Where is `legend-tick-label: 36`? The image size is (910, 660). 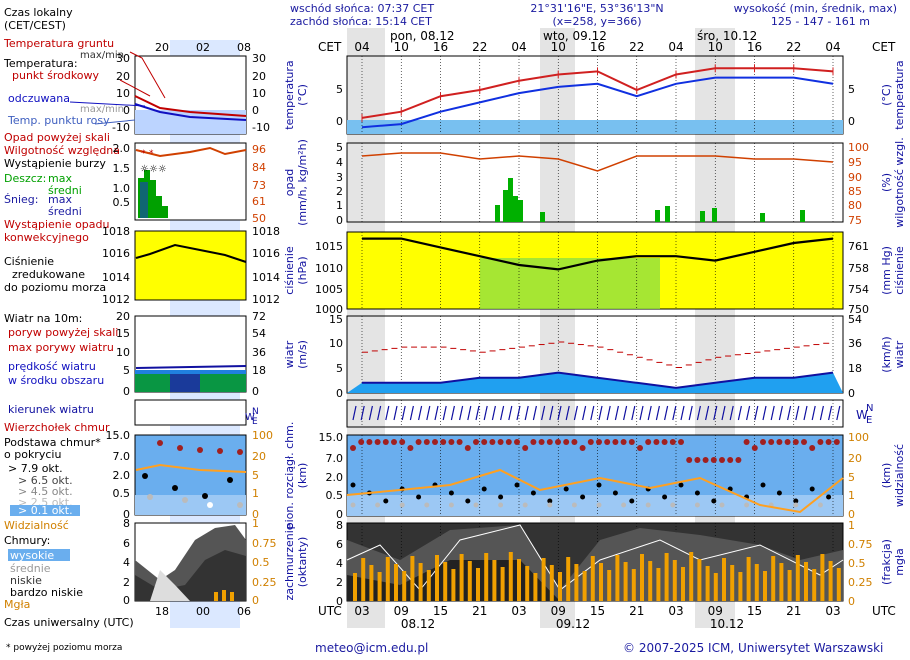
legend-tick-label: 36 is located at coordinates (259, 352).